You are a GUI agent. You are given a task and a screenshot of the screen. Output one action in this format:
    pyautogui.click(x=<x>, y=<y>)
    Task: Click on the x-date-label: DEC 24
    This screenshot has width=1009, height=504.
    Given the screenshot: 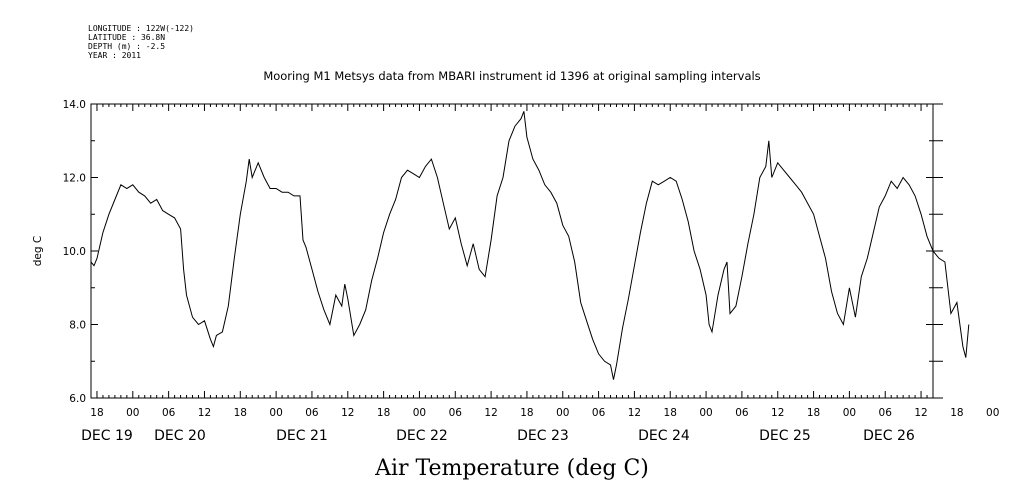 What is the action you would take?
    pyautogui.click(x=664, y=436)
    